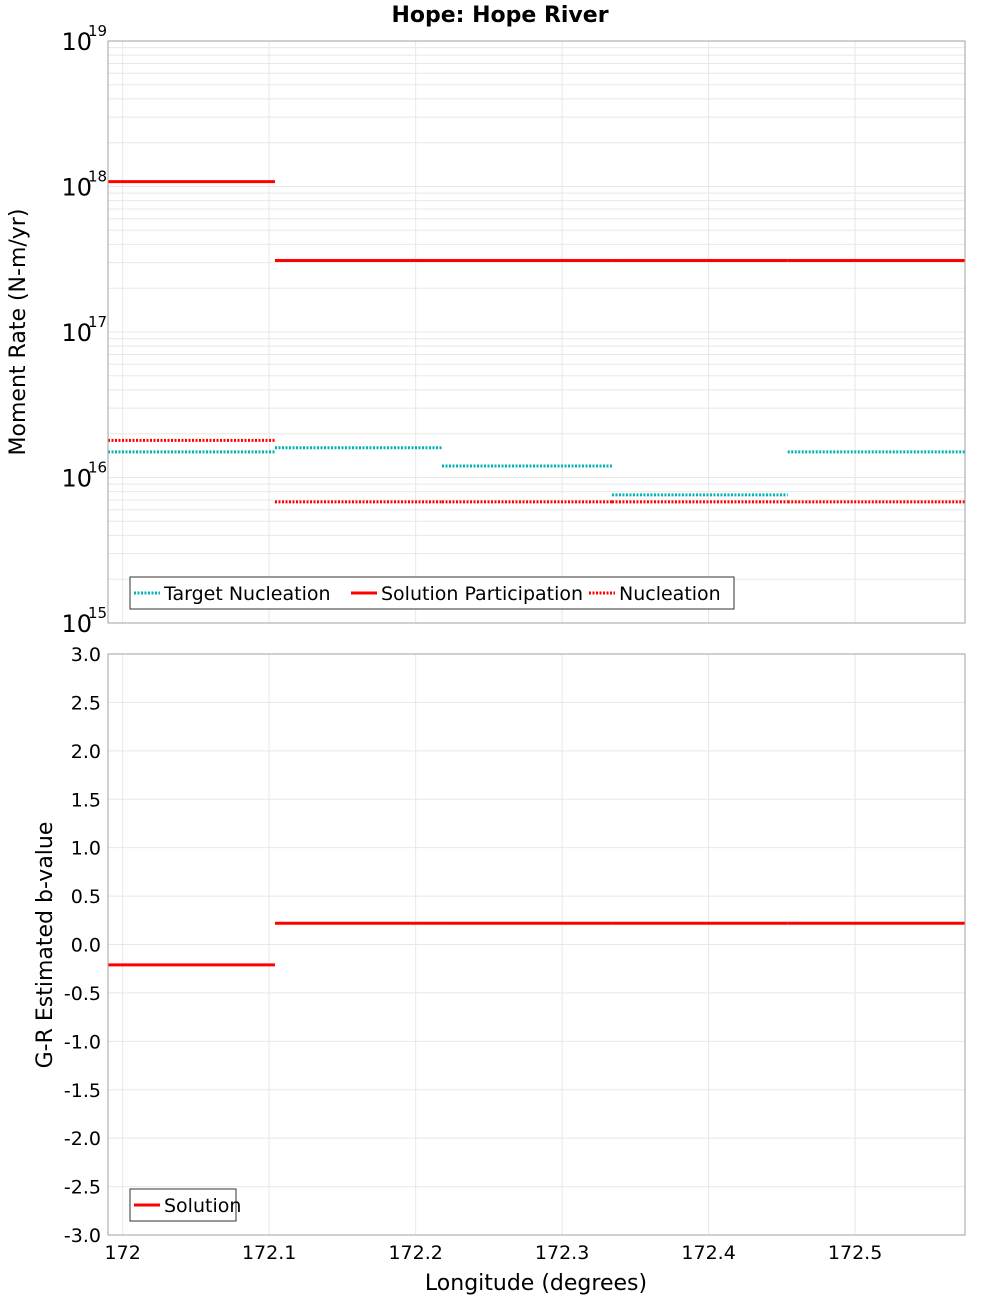 The height and width of the screenshot is (1300, 1000). What do you see at coordinates (536, 1283) in the screenshot?
I see `x-axis-label: Longitude (degrees)` at bounding box center [536, 1283].